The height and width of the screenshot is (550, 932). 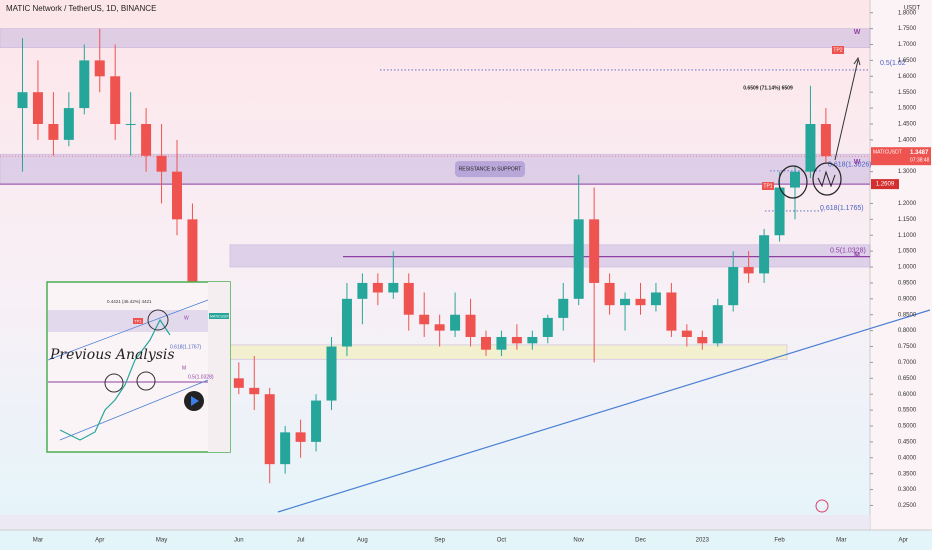 What do you see at coordinates (842, 208) in the screenshot?
I see `level-label: 0.618(1.1765)` at bounding box center [842, 208].